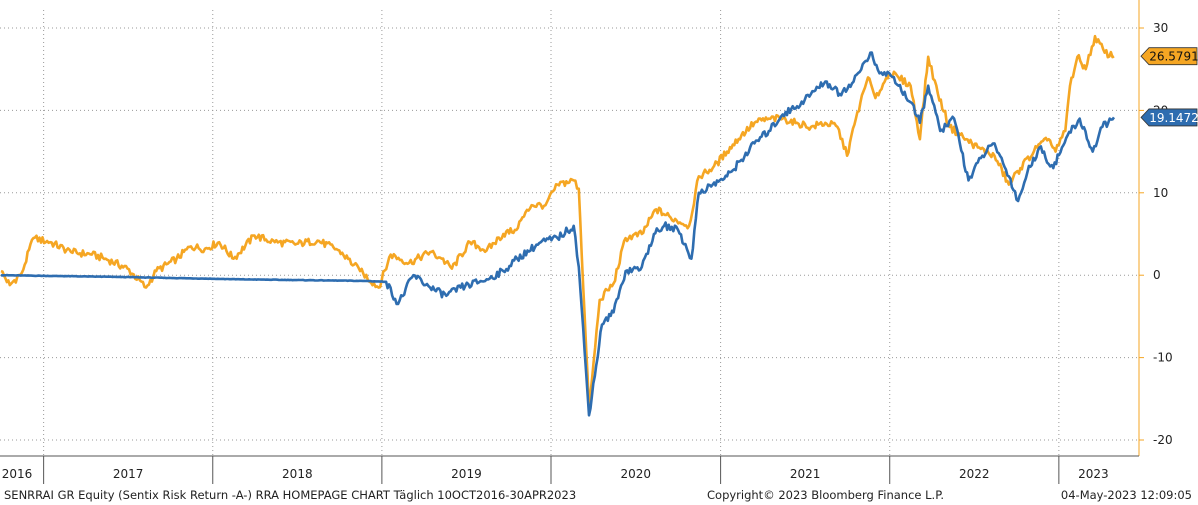 Image resolution: width=1198 pixels, height=505 pixels. I want to click on x-tick-label: 2018, so click(297, 474).